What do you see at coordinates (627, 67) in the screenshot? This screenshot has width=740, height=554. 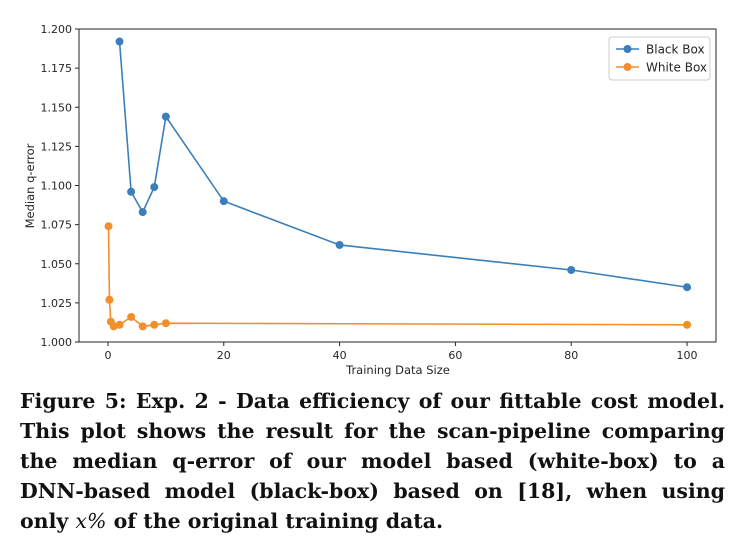 I see `legend-marker-white-box` at bounding box center [627, 67].